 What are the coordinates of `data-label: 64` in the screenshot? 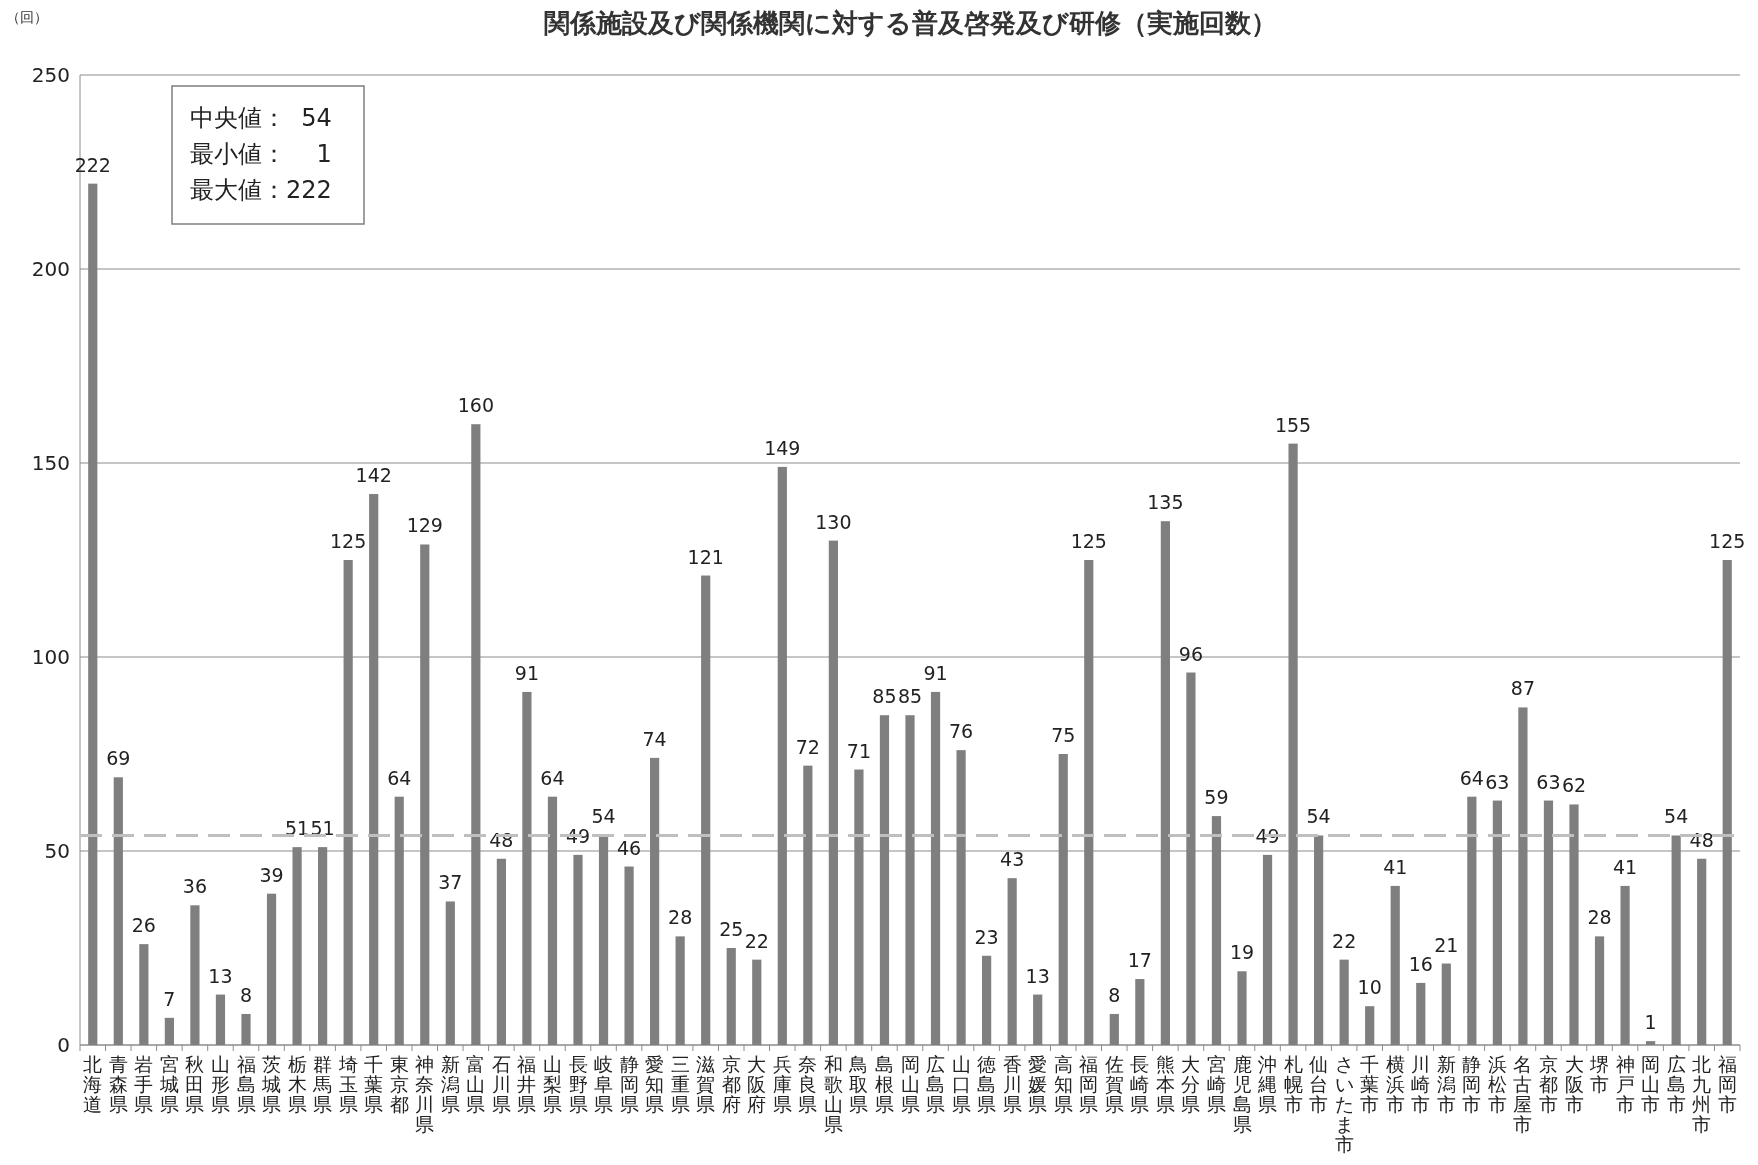 It's located at (552, 777).